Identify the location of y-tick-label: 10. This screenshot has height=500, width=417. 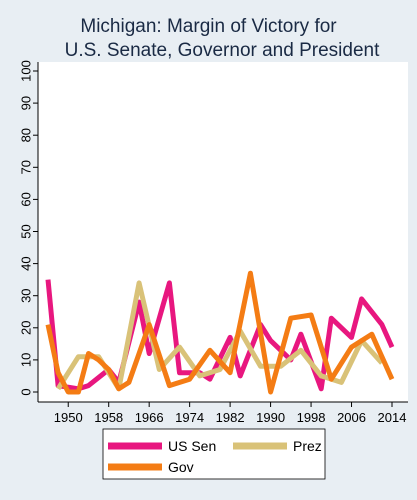
(26, 360).